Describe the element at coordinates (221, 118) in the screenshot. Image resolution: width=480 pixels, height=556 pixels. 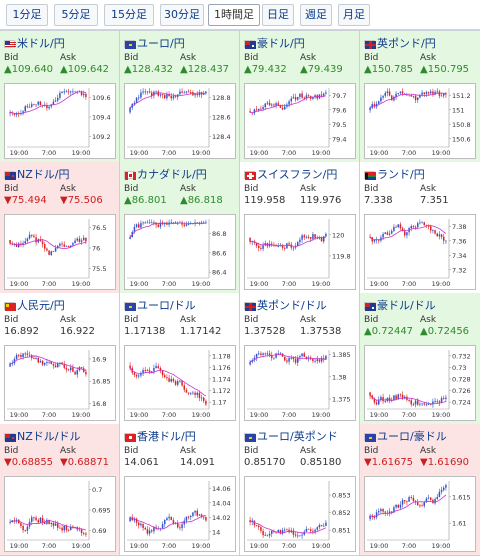
I see `y-tick-label: 128.6` at that location.